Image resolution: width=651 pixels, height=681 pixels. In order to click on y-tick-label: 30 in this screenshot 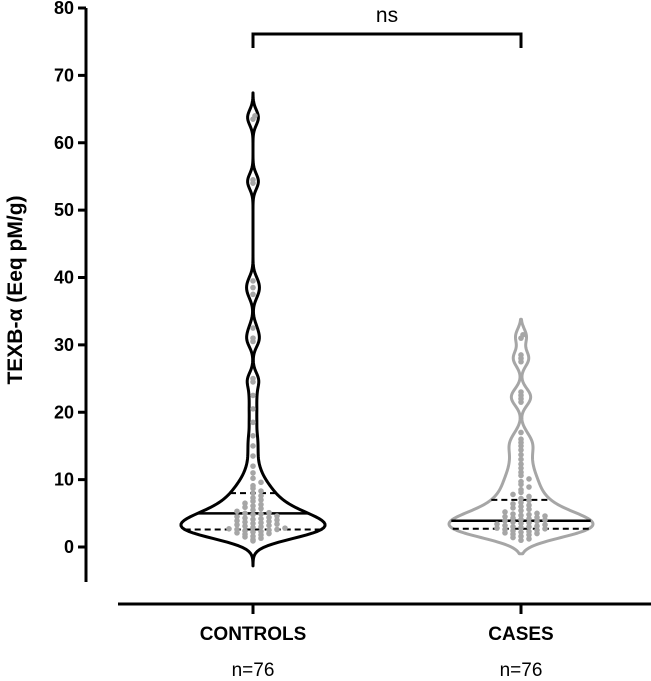, I will do `click(64, 345)`.